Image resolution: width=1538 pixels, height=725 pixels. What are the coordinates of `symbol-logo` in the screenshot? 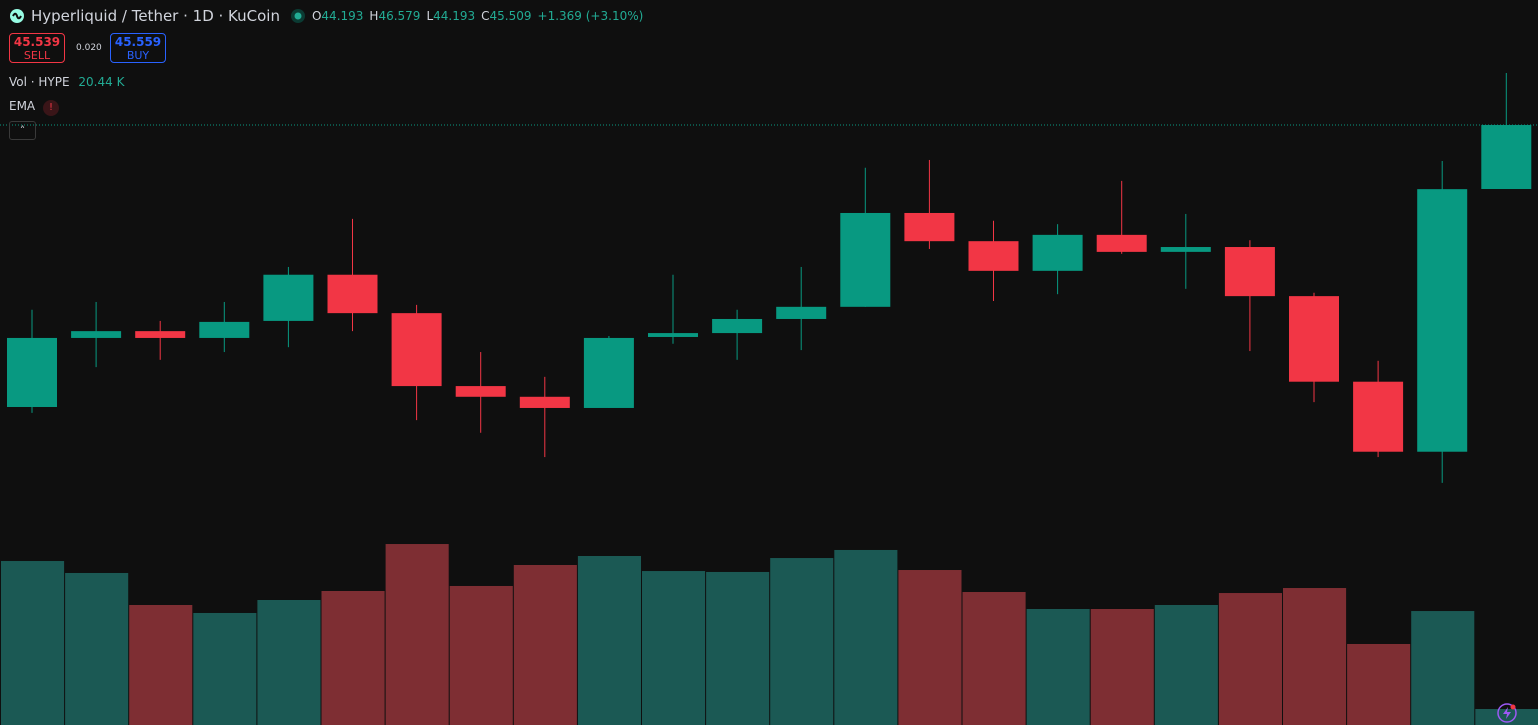 It's located at (17, 16).